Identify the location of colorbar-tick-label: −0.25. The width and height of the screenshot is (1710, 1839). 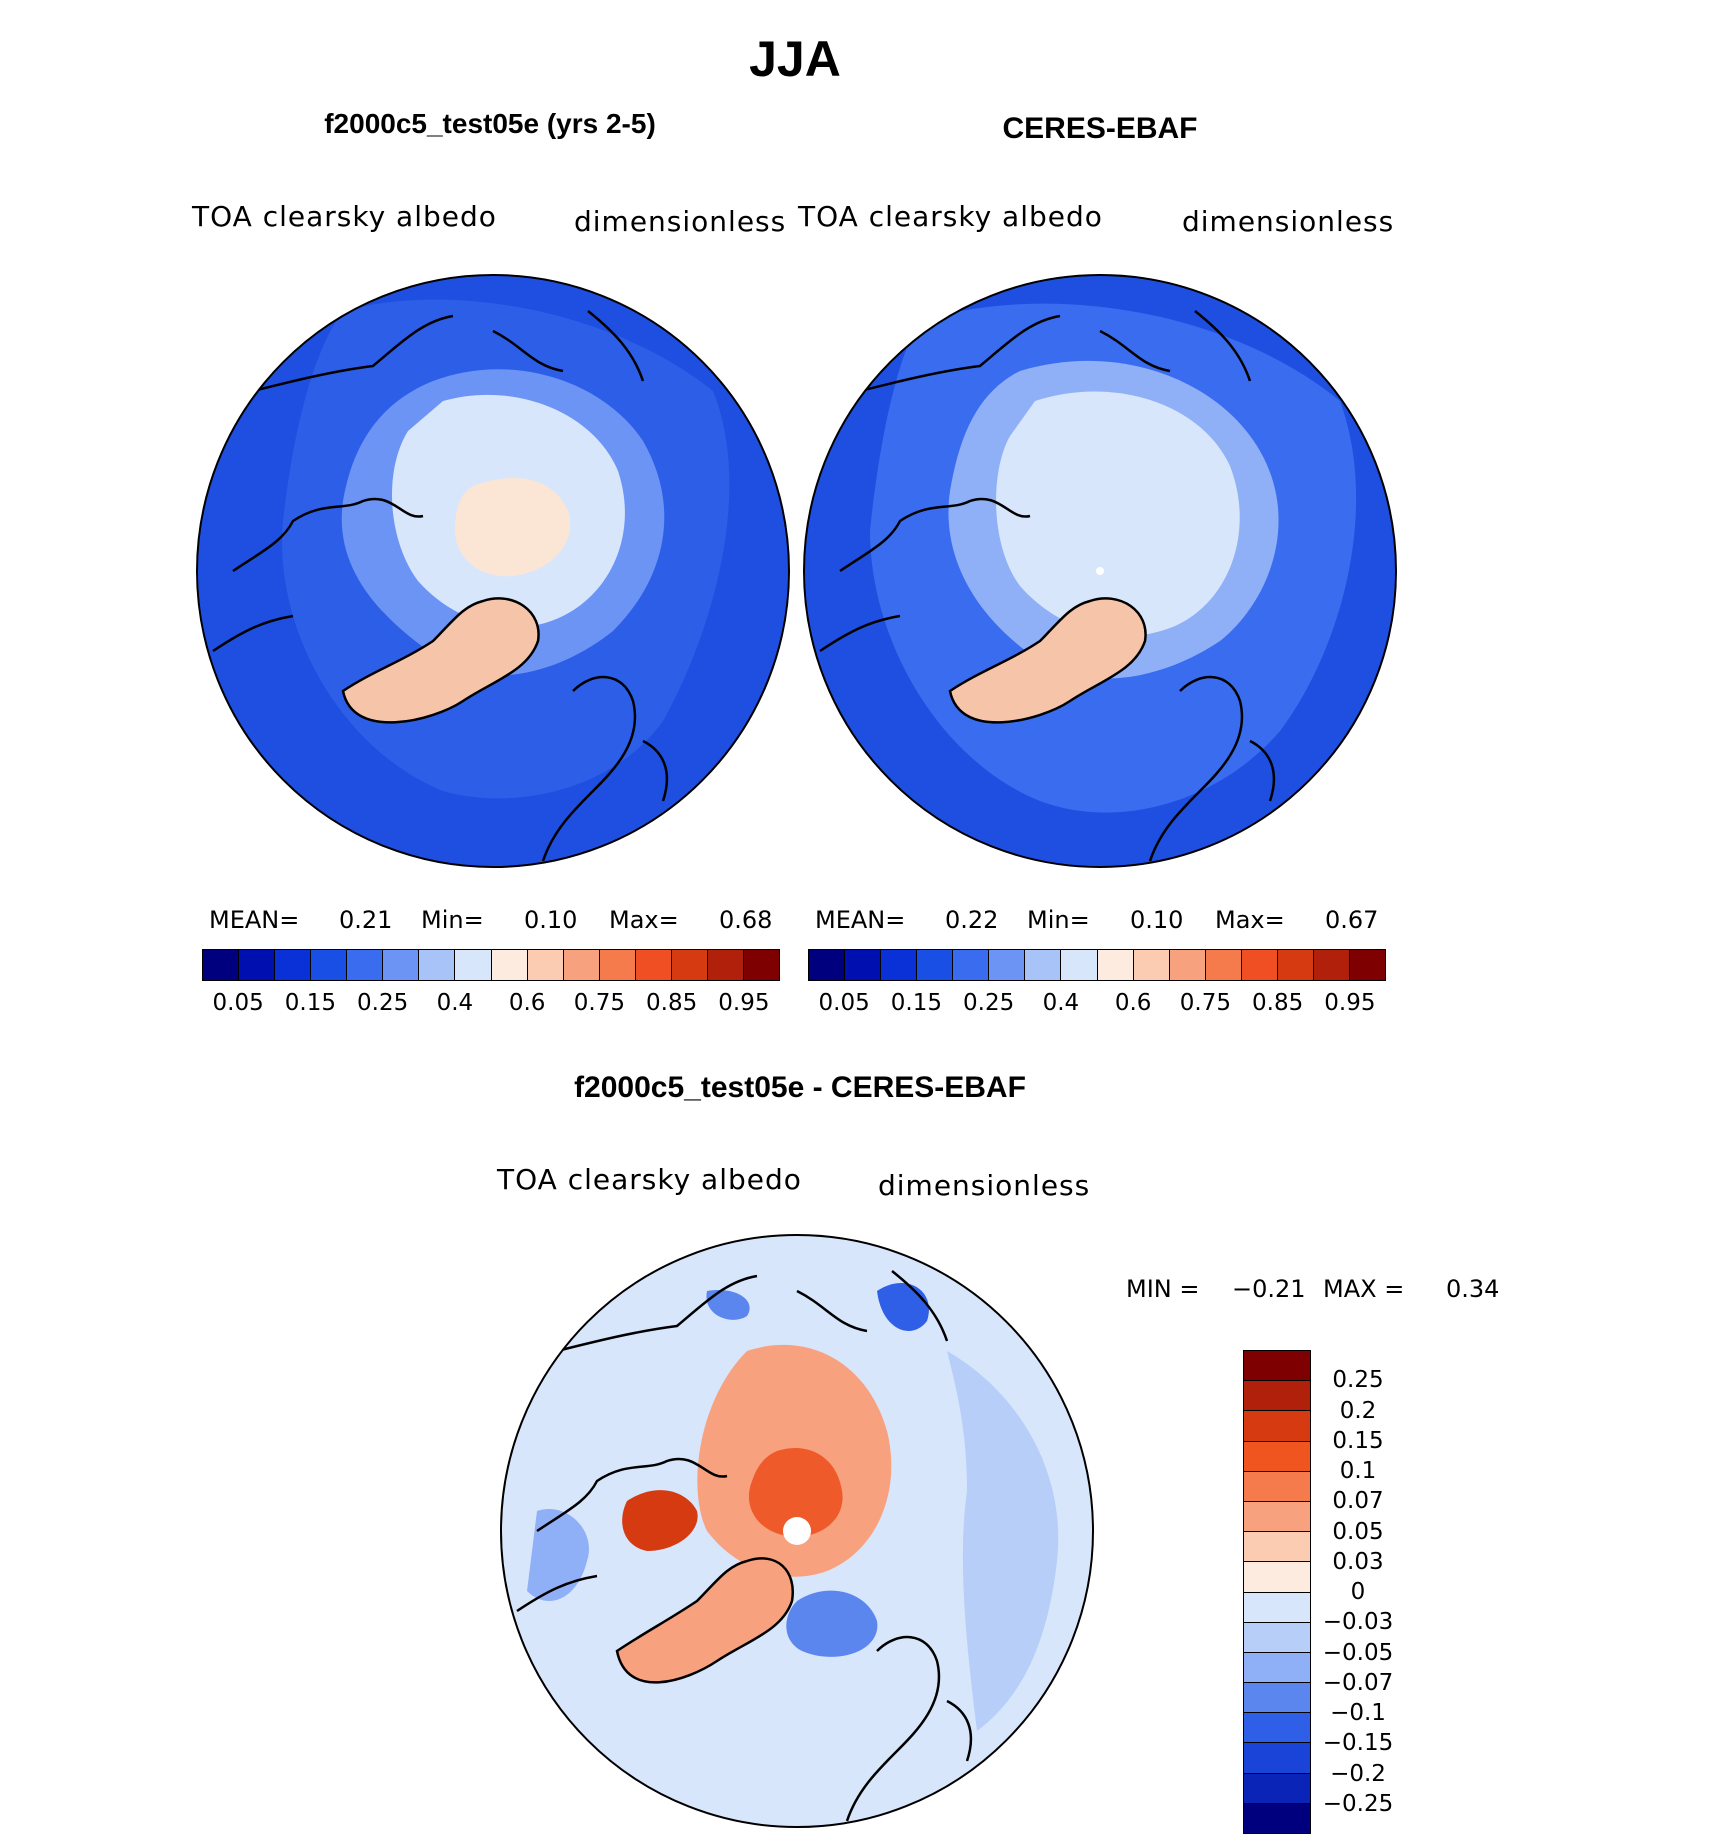
(1358, 1803).